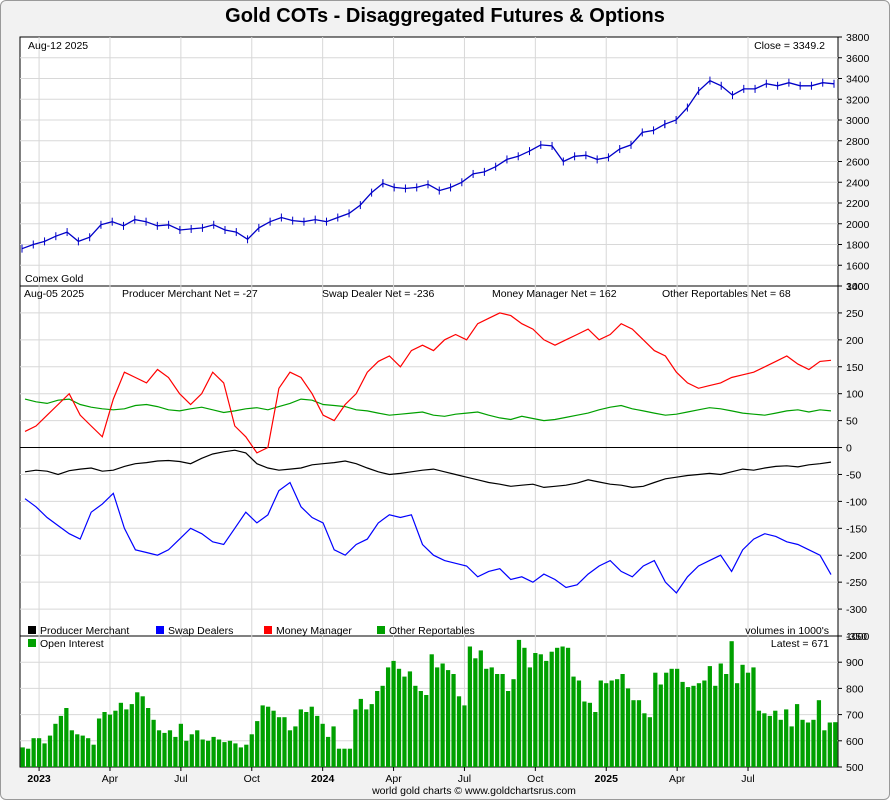  What do you see at coordinates (855, 341) in the screenshot?
I see `y-tick-label: 200` at bounding box center [855, 341].